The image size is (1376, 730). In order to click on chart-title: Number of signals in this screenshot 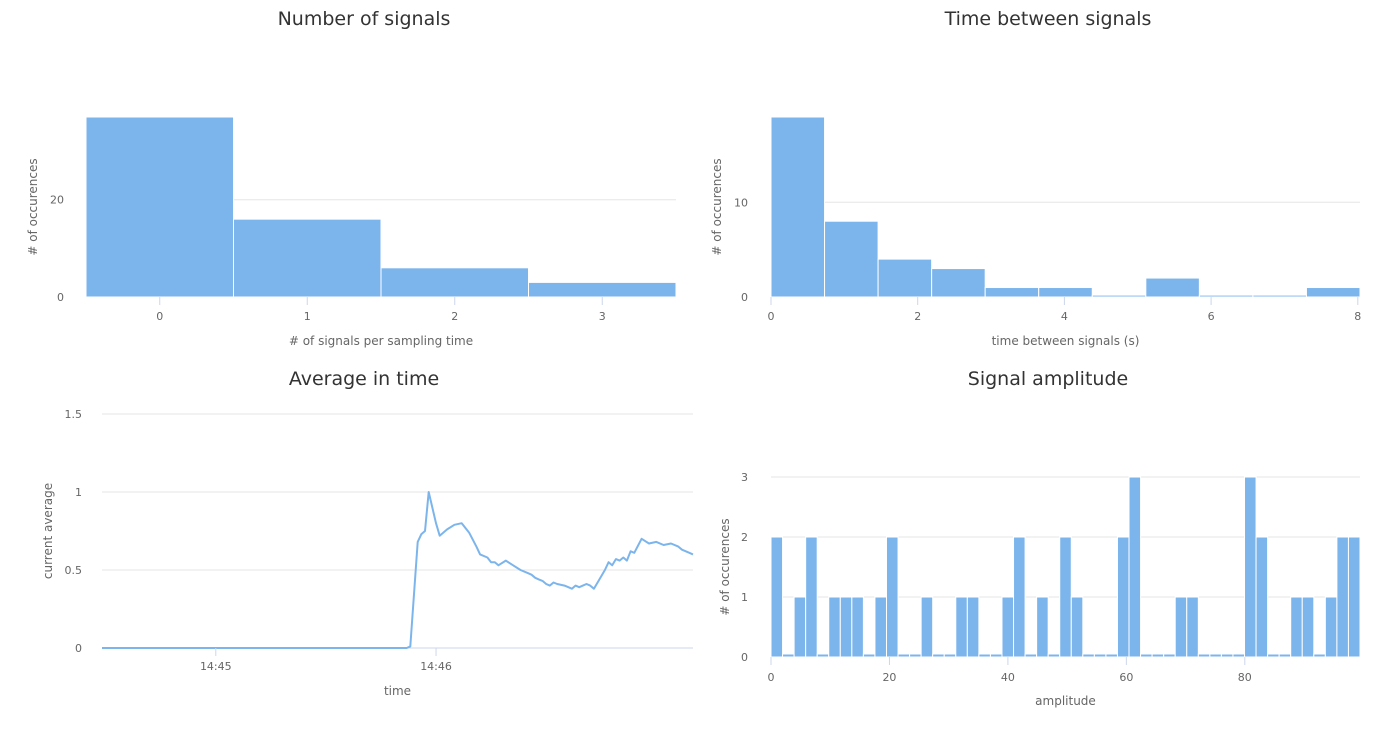, I will do `click(364, 19)`.